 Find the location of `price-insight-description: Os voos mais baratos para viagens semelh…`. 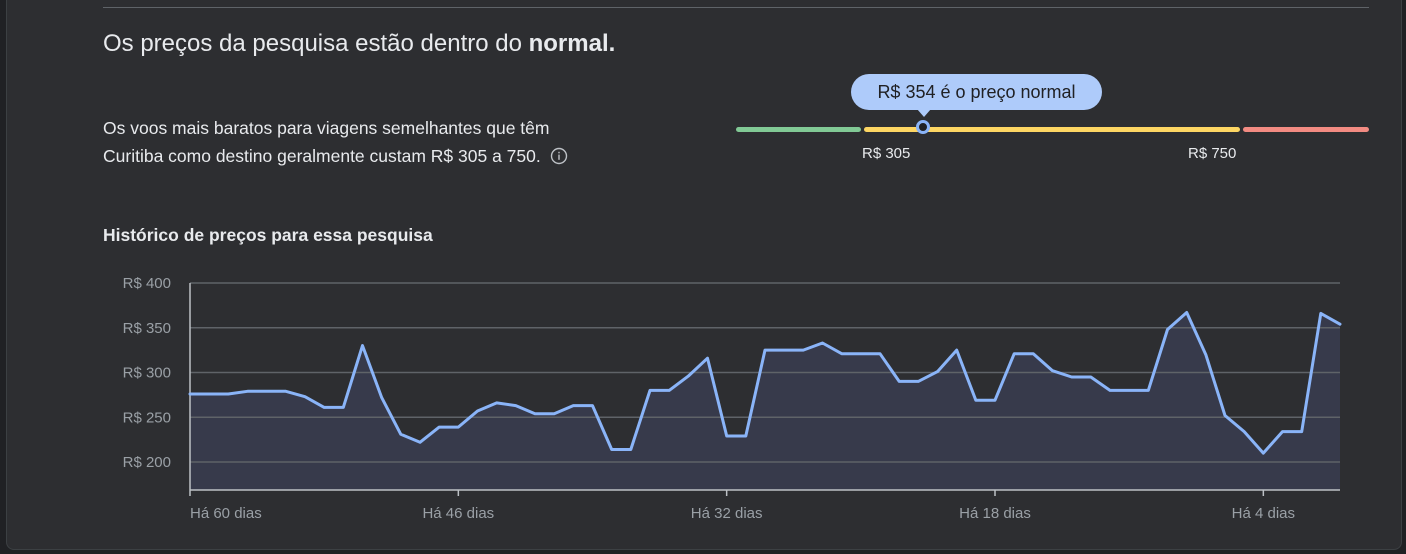

price-insight-description: Os voos mais baratos para viagens semelh… is located at coordinates (353, 143).